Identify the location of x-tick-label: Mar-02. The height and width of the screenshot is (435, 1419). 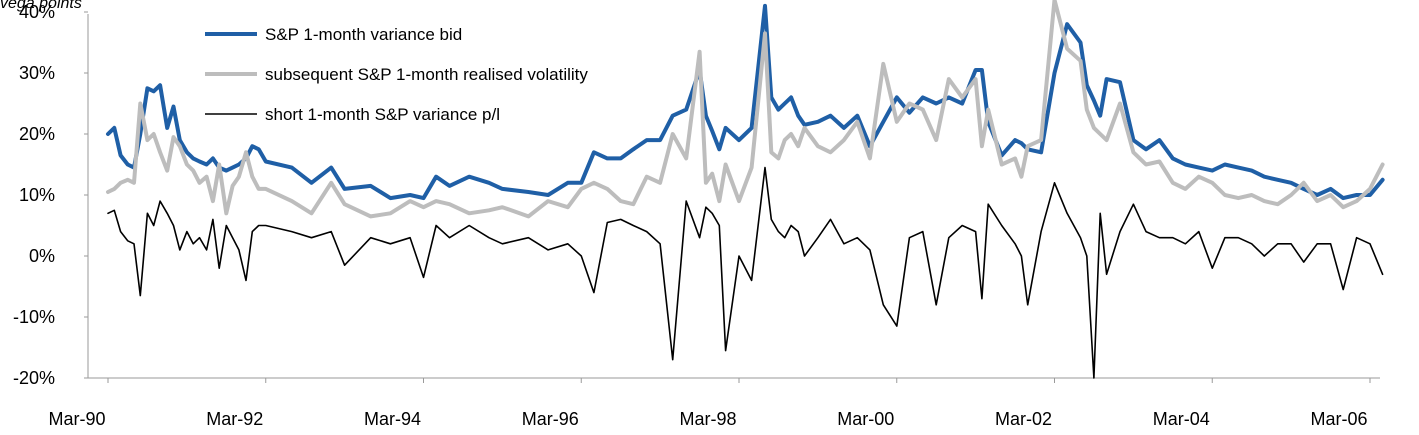
(1023, 419).